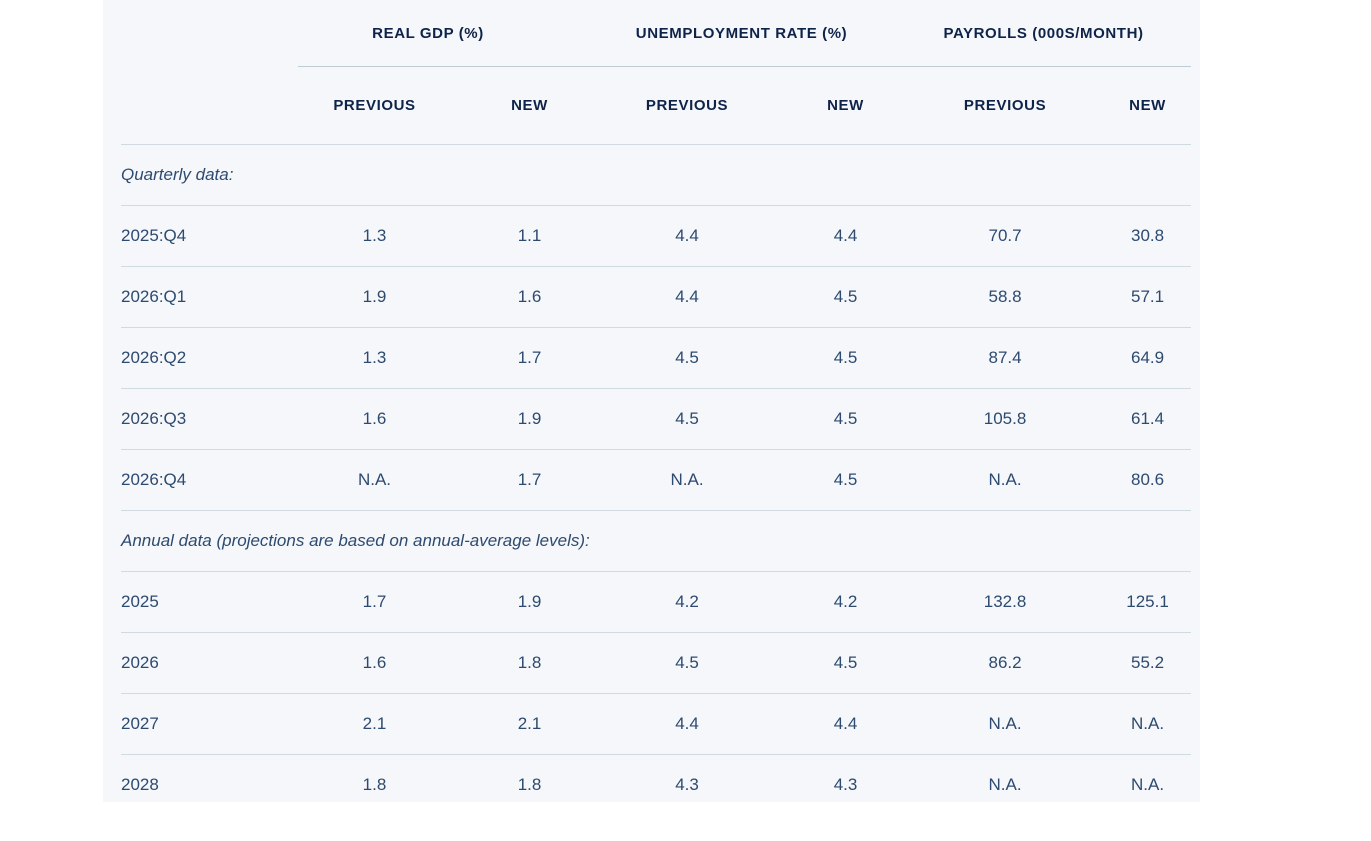 The width and height of the screenshot is (1371, 841). I want to click on subheader-gdp-new: NEW, so click(530, 105).